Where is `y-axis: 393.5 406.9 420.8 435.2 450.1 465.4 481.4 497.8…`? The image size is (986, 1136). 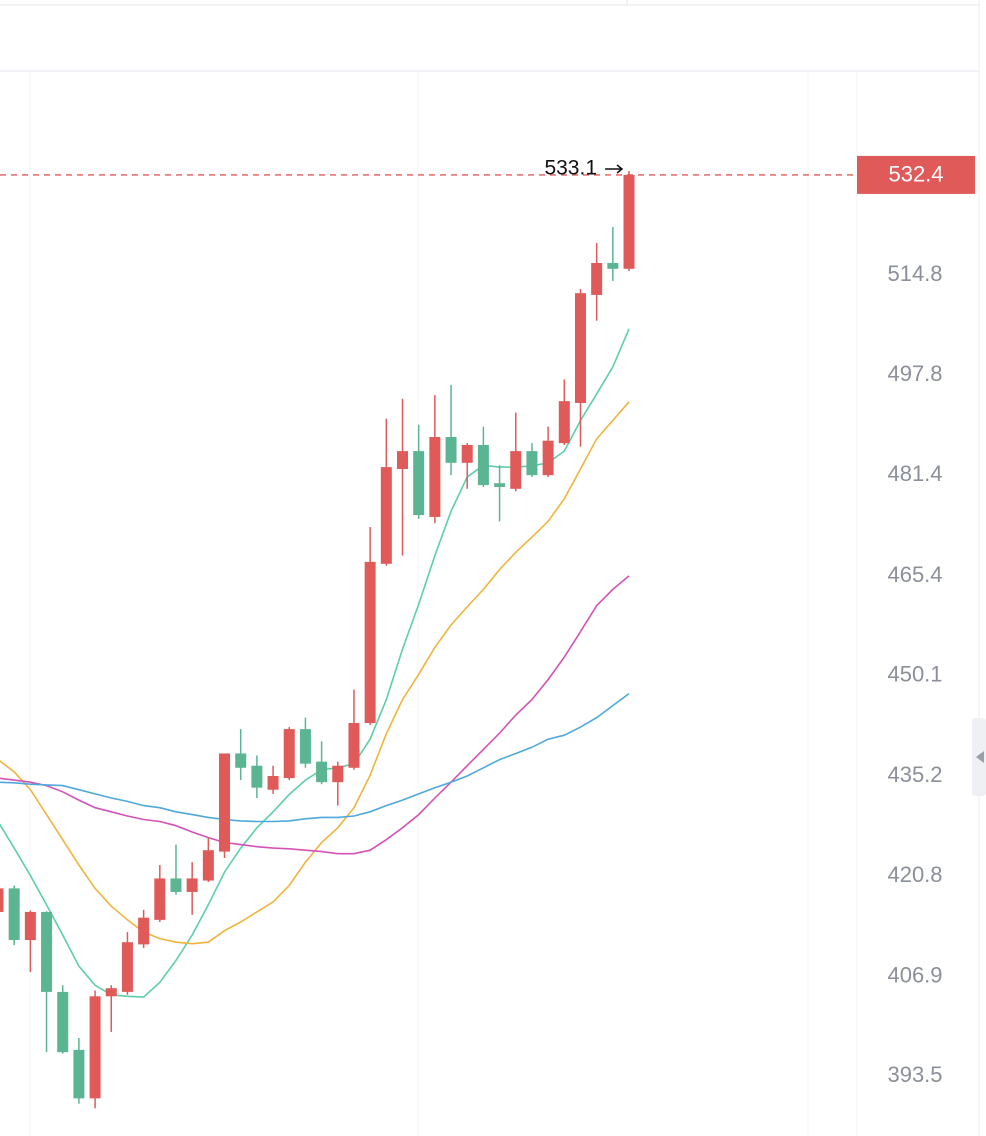 y-axis: 393.5 406.9 420.8 435.2 450.1 465.4 481.4 497.8… is located at coordinates (916, 621).